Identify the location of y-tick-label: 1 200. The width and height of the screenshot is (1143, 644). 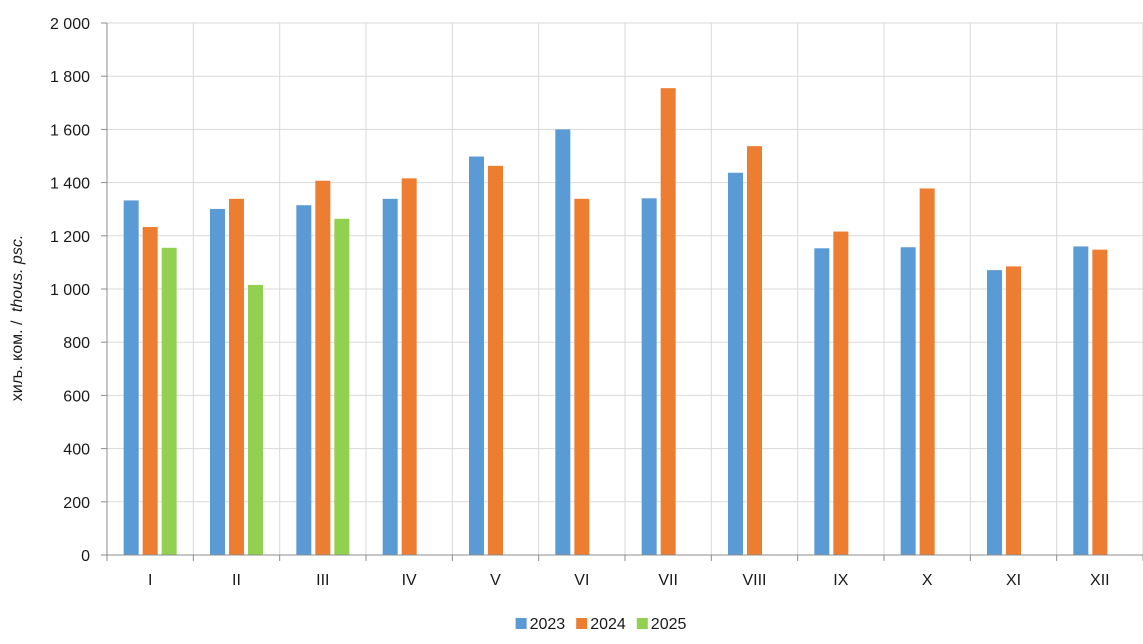
(70, 237).